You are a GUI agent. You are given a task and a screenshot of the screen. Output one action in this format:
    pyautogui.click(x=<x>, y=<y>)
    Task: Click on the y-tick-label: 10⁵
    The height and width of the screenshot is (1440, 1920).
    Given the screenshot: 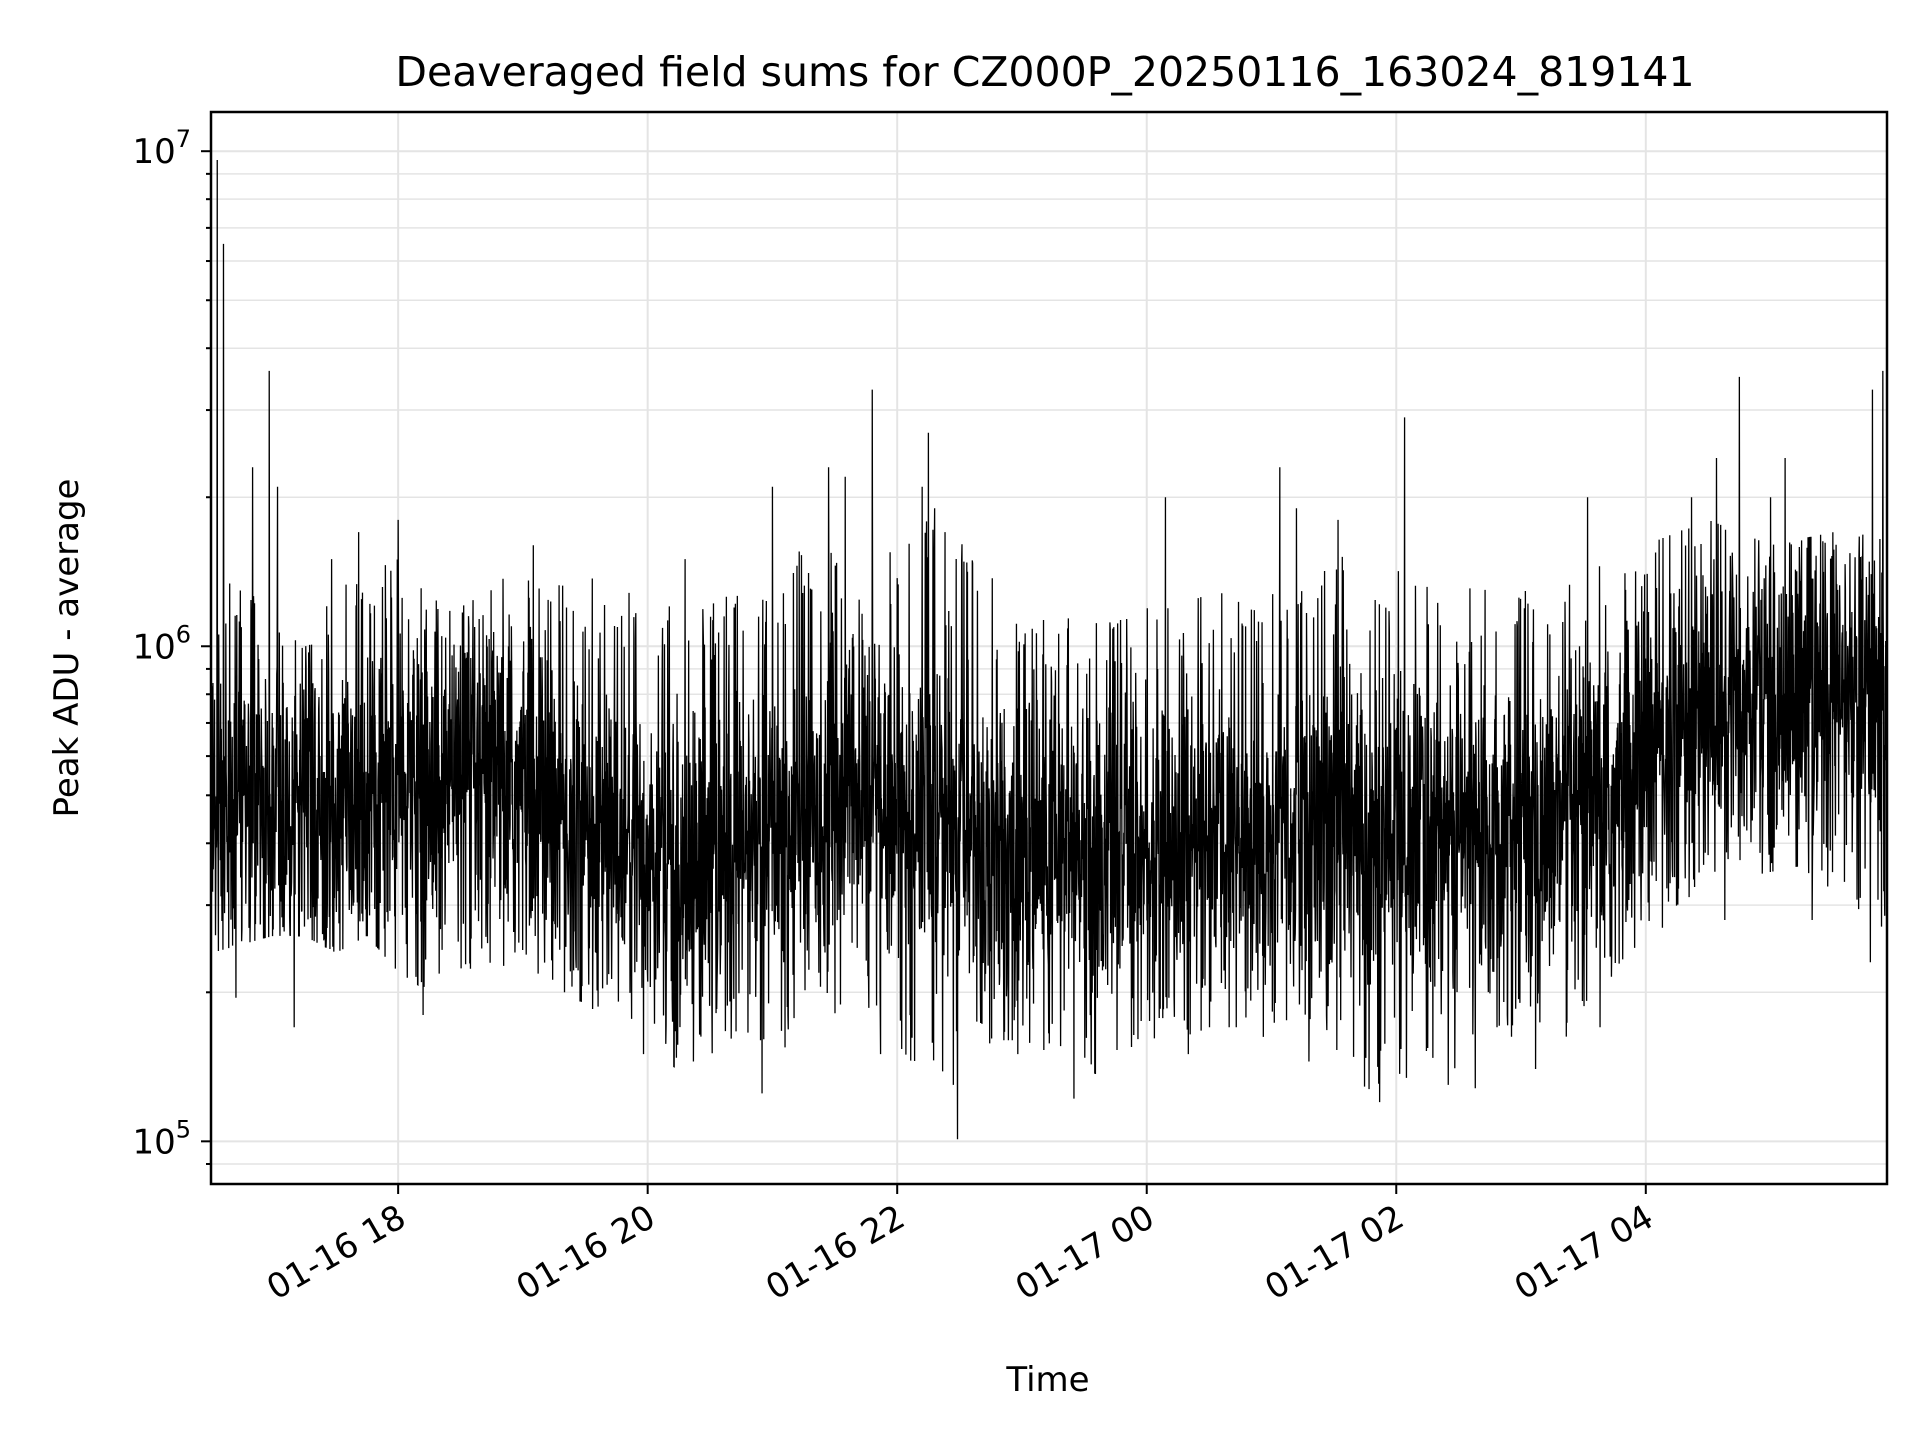 What is the action you would take?
    pyautogui.click(x=161, y=1138)
    